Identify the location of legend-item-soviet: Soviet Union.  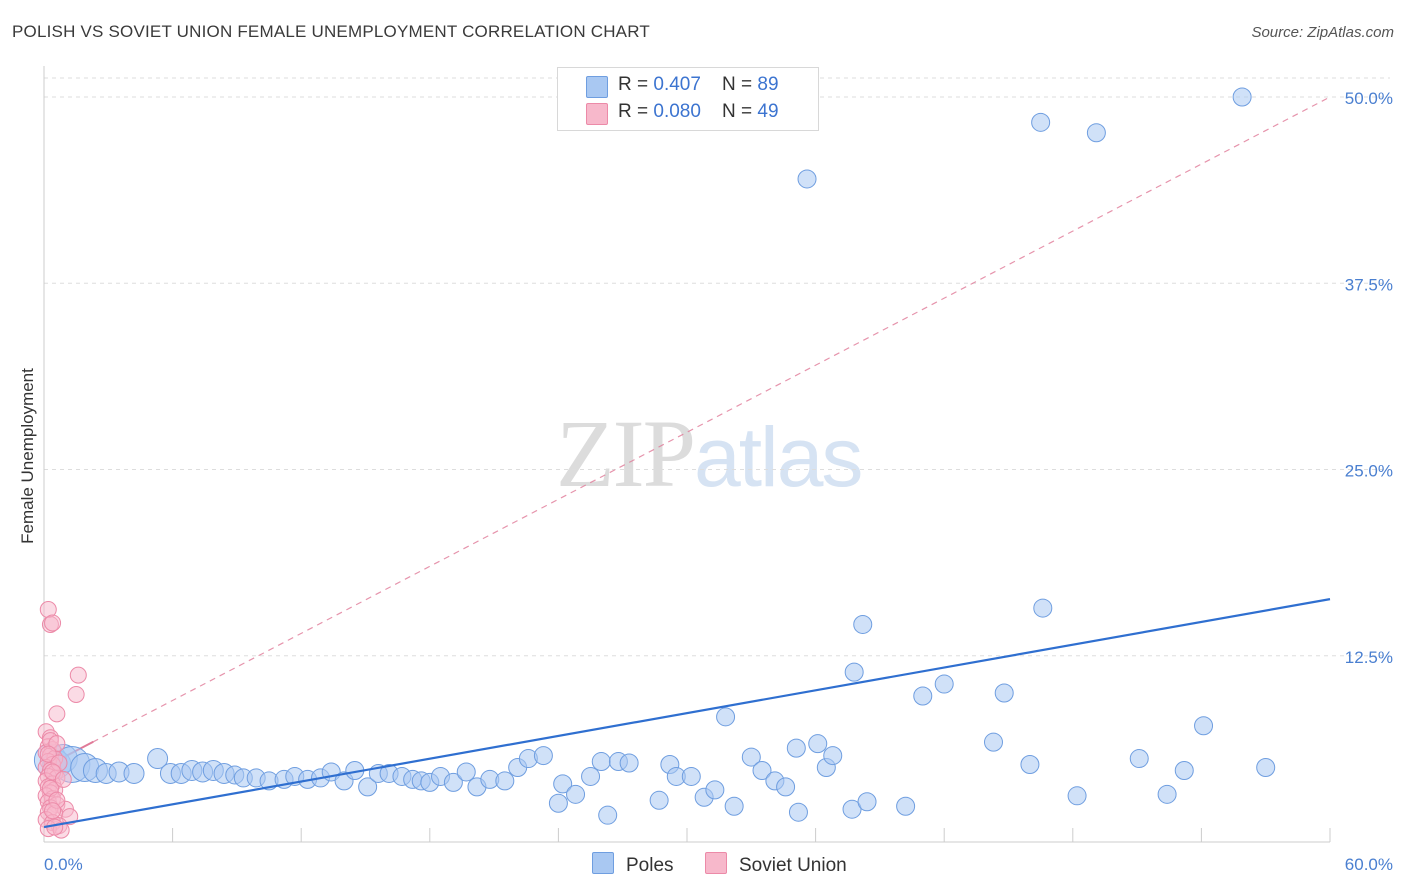
(776, 864).